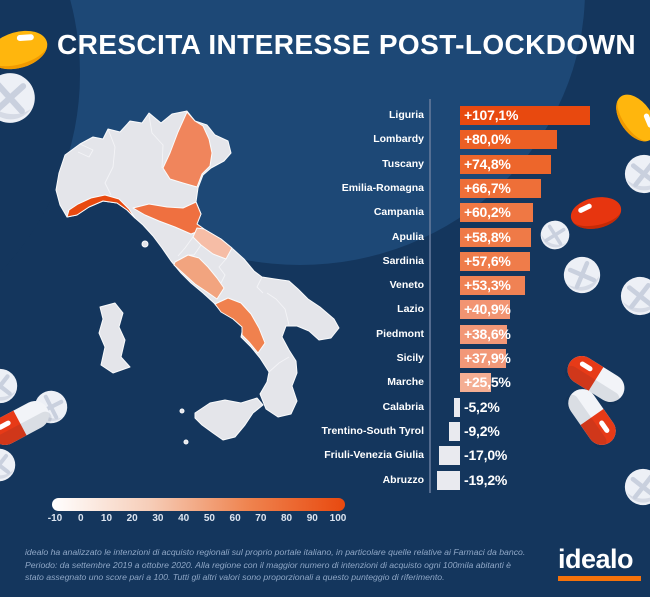 This screenshot has height=597, width=650. Describe the element at coordinates (403, 260) in the screenshot. I see `region-label: Sardinia` at that location.